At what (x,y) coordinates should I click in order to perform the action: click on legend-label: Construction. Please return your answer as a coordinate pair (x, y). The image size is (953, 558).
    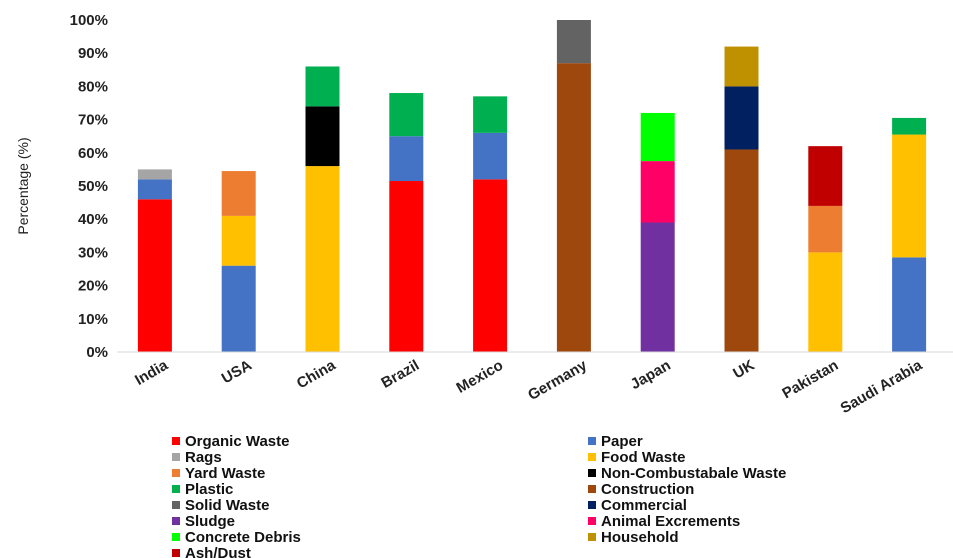
    Looking at the image, I should click on (647, 489).